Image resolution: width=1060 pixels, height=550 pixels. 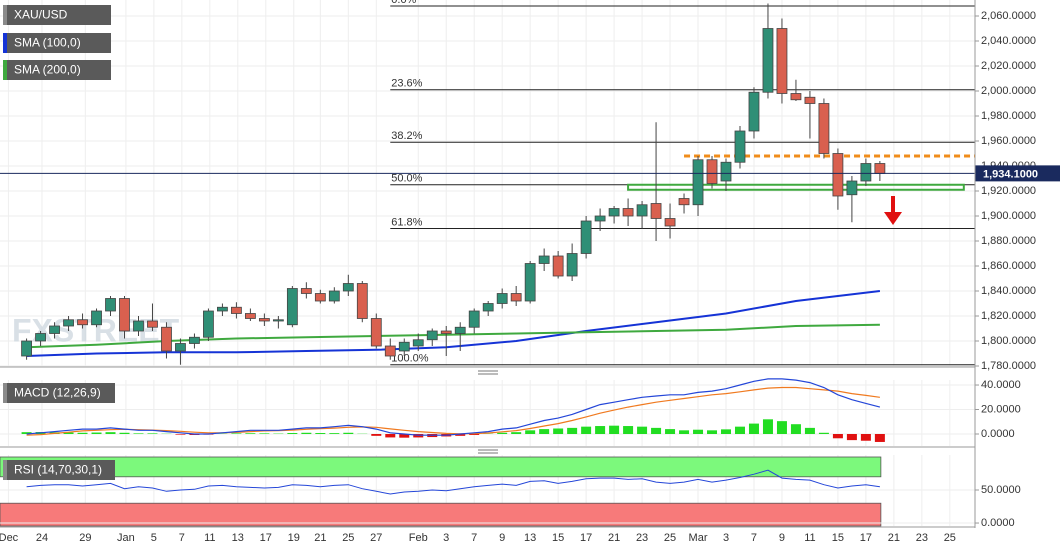 I want to click on label-text: RSI (14,70,30,1), so click(x=58, y=470).